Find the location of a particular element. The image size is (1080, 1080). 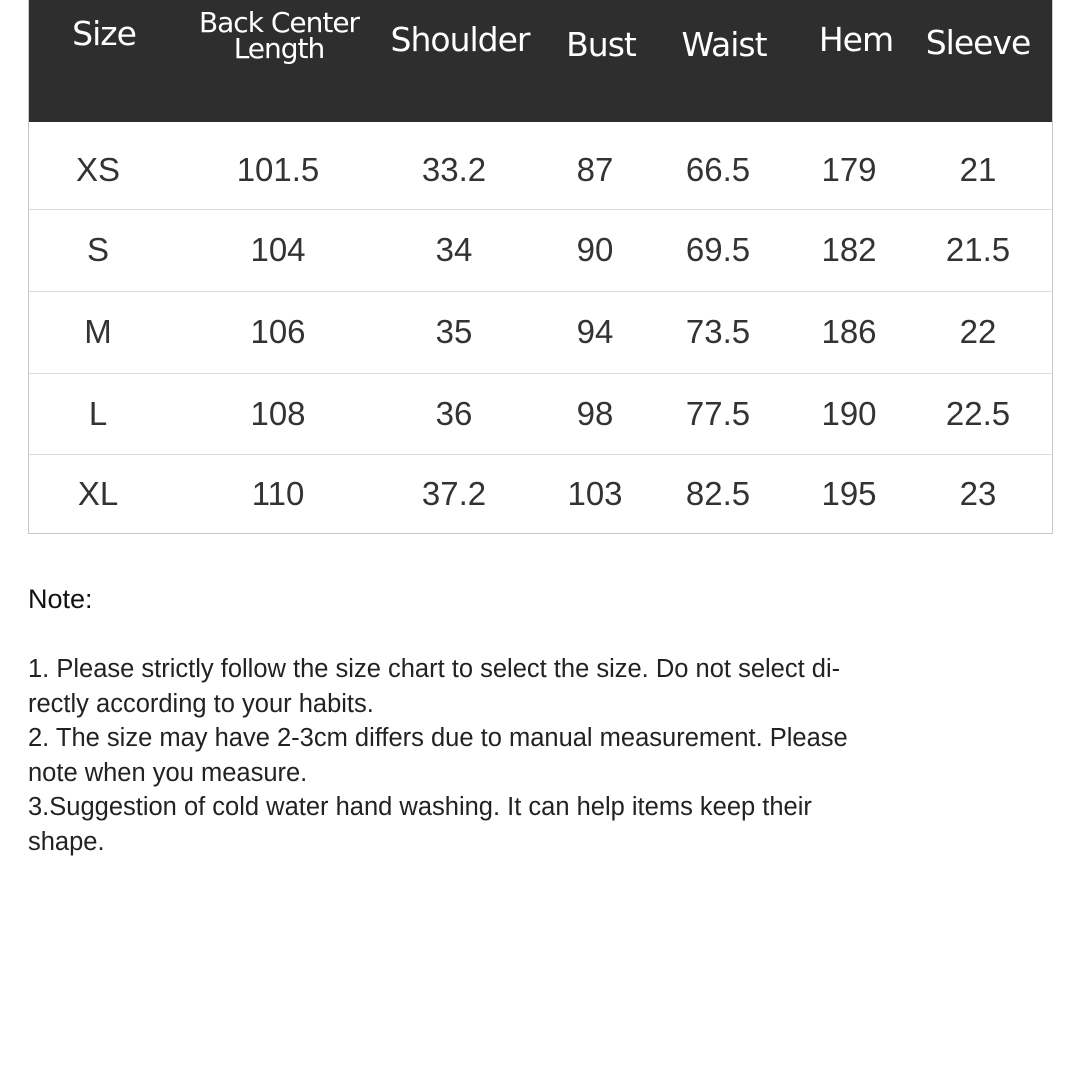

note-line: shape. is located at coordinates (66, 841).